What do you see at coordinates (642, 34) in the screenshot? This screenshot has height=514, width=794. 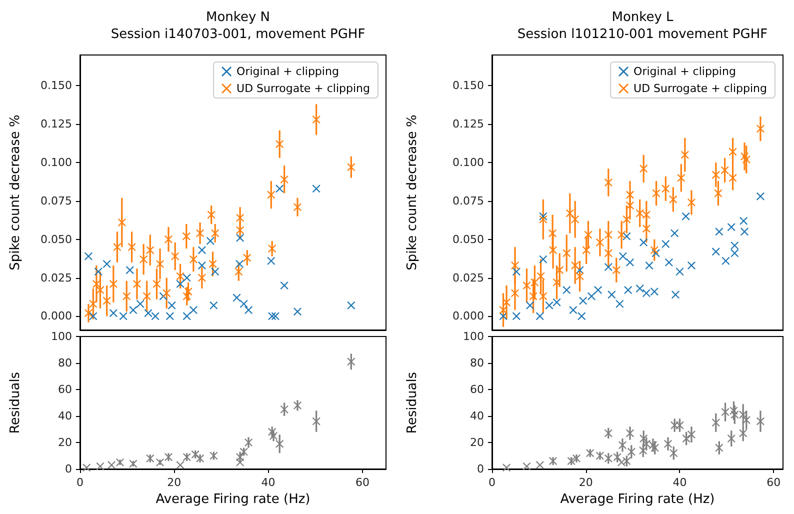 I see `chart-subtitle: Session l101210-001 movement PGHF` at bounding box center [642, 34].